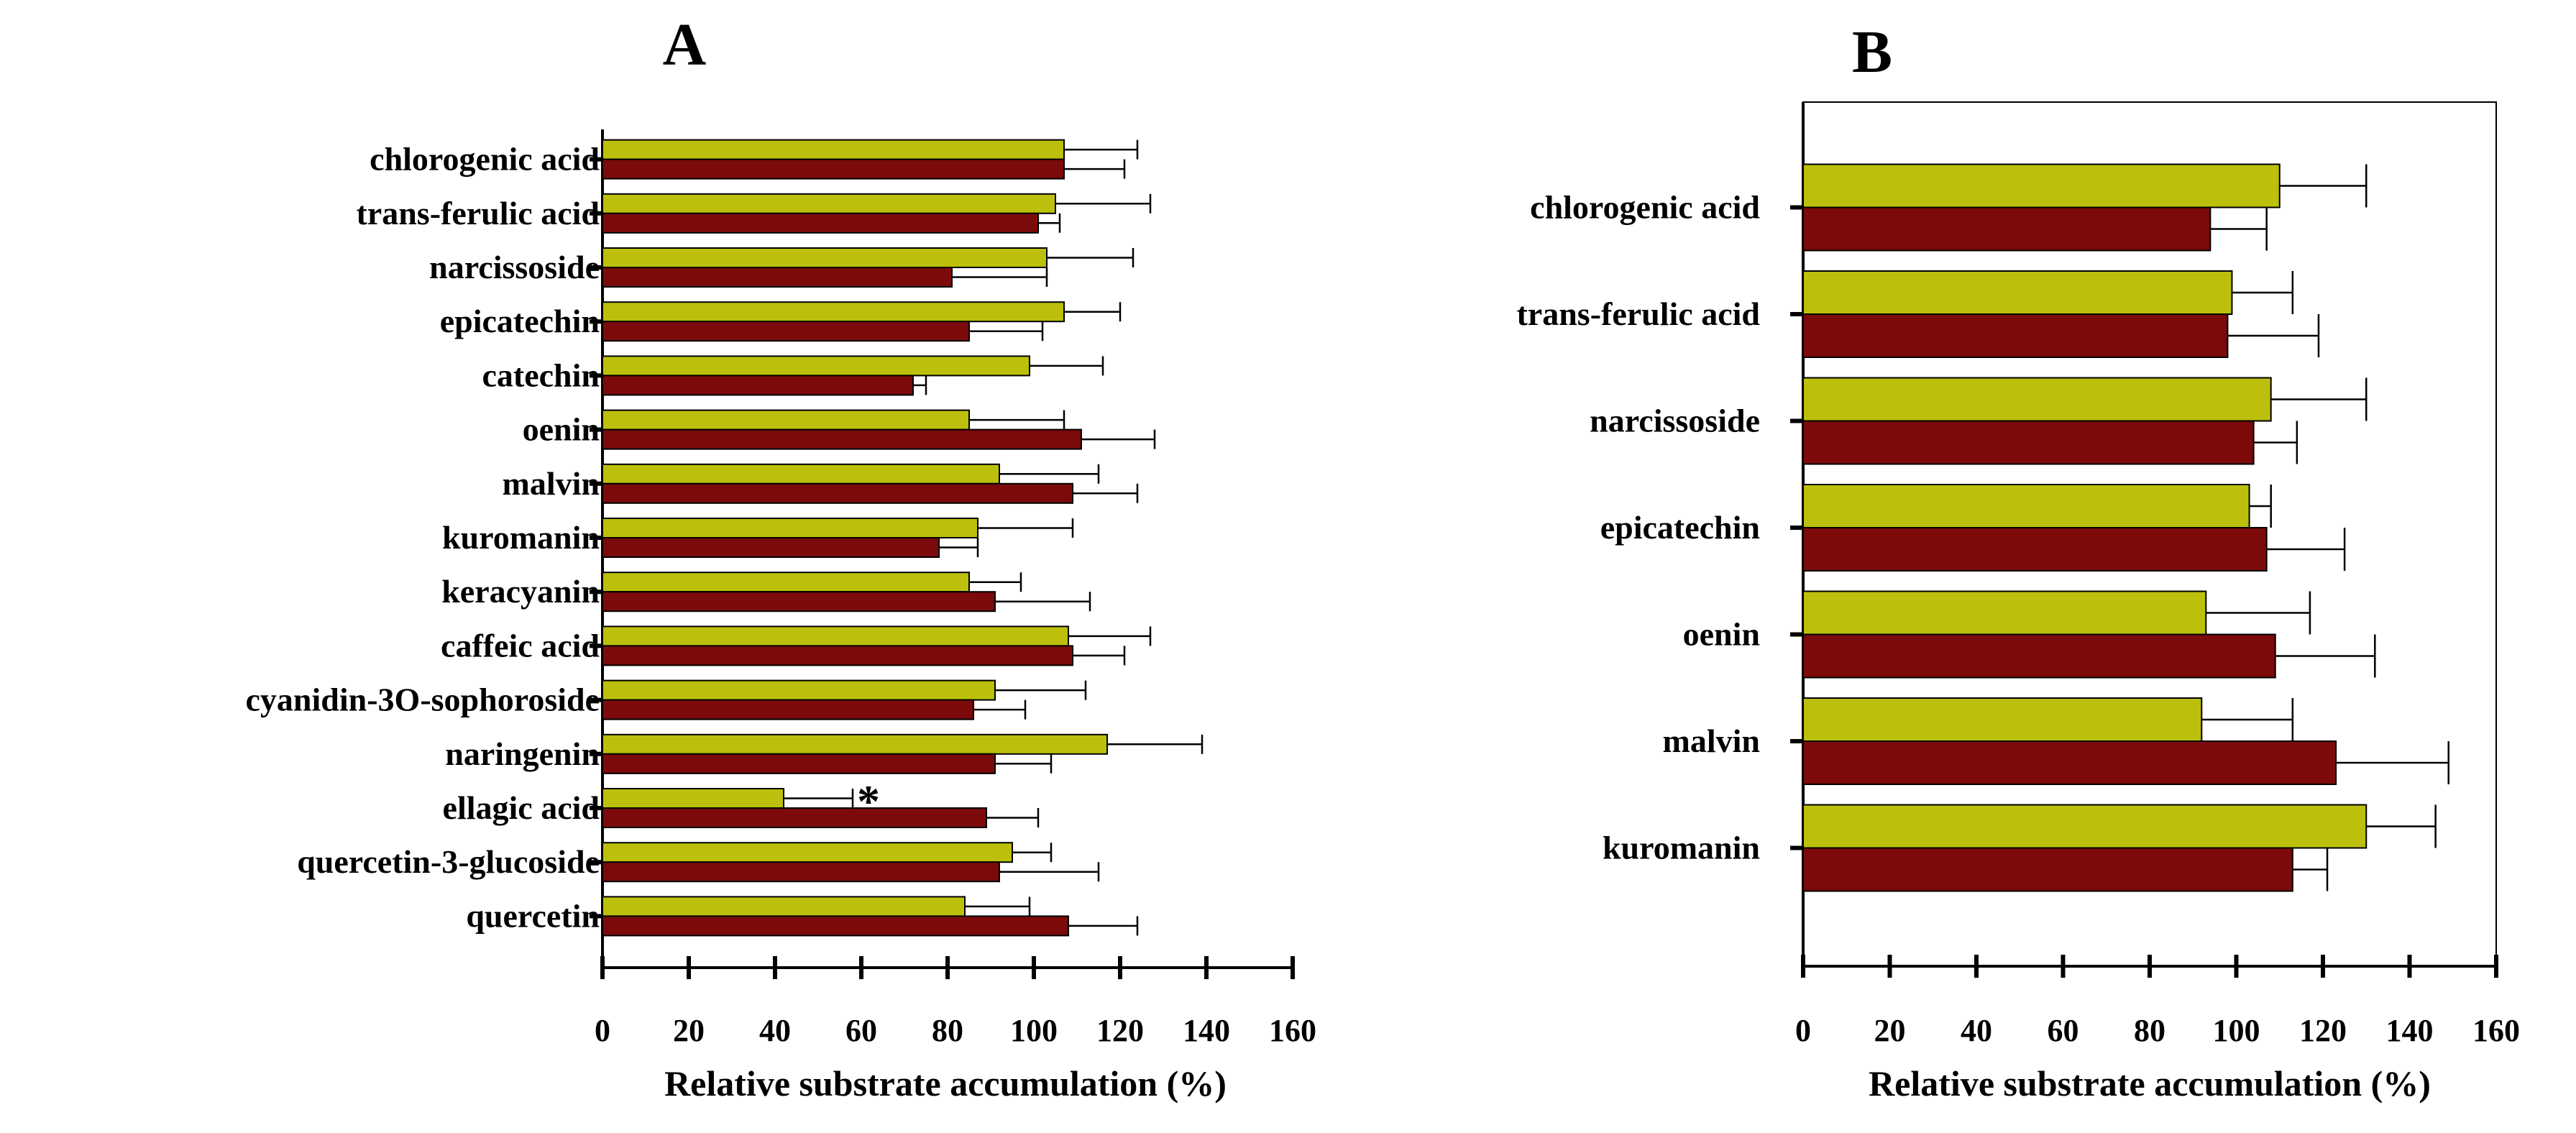 The width and height of the screenshot is (2576, 1133). Describe the element at coordinates (777, 277) in the screenshot. I see `panel-a-bar-narcissoside-s2` at that location.